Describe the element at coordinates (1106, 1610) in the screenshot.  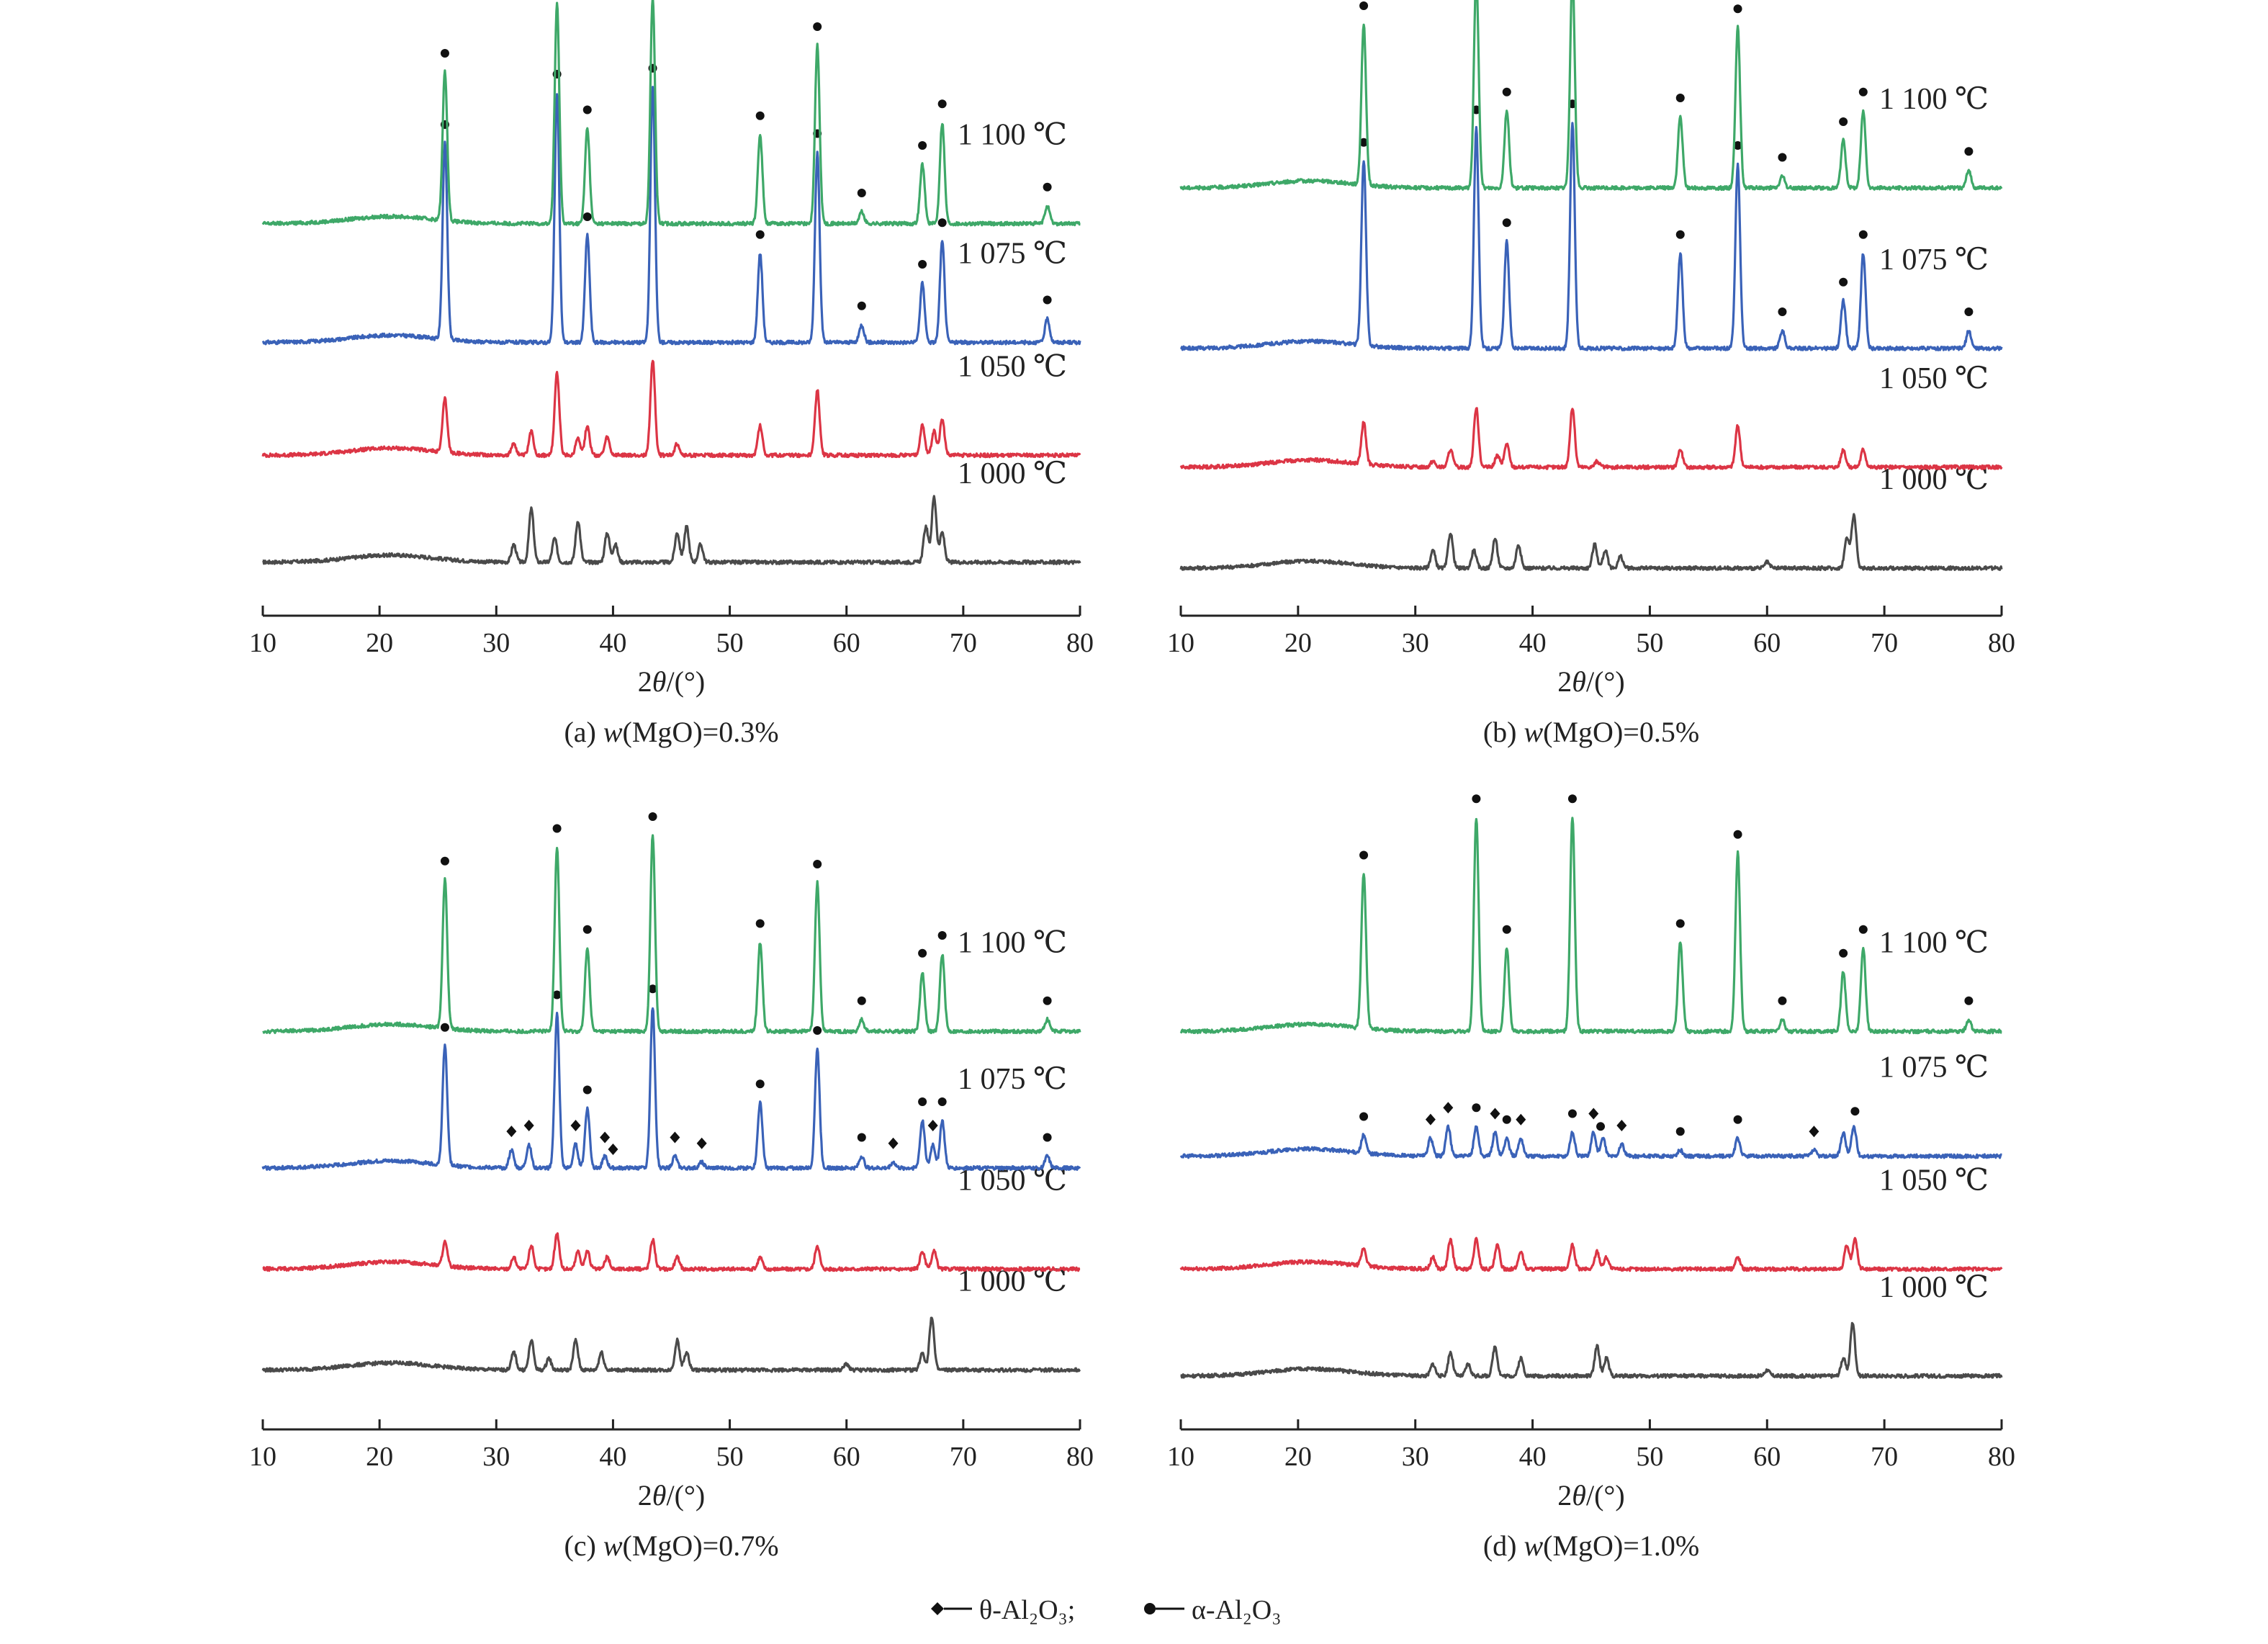
I see `legend: θ-Al₂O₃; α-Al₂O₃` at that location.